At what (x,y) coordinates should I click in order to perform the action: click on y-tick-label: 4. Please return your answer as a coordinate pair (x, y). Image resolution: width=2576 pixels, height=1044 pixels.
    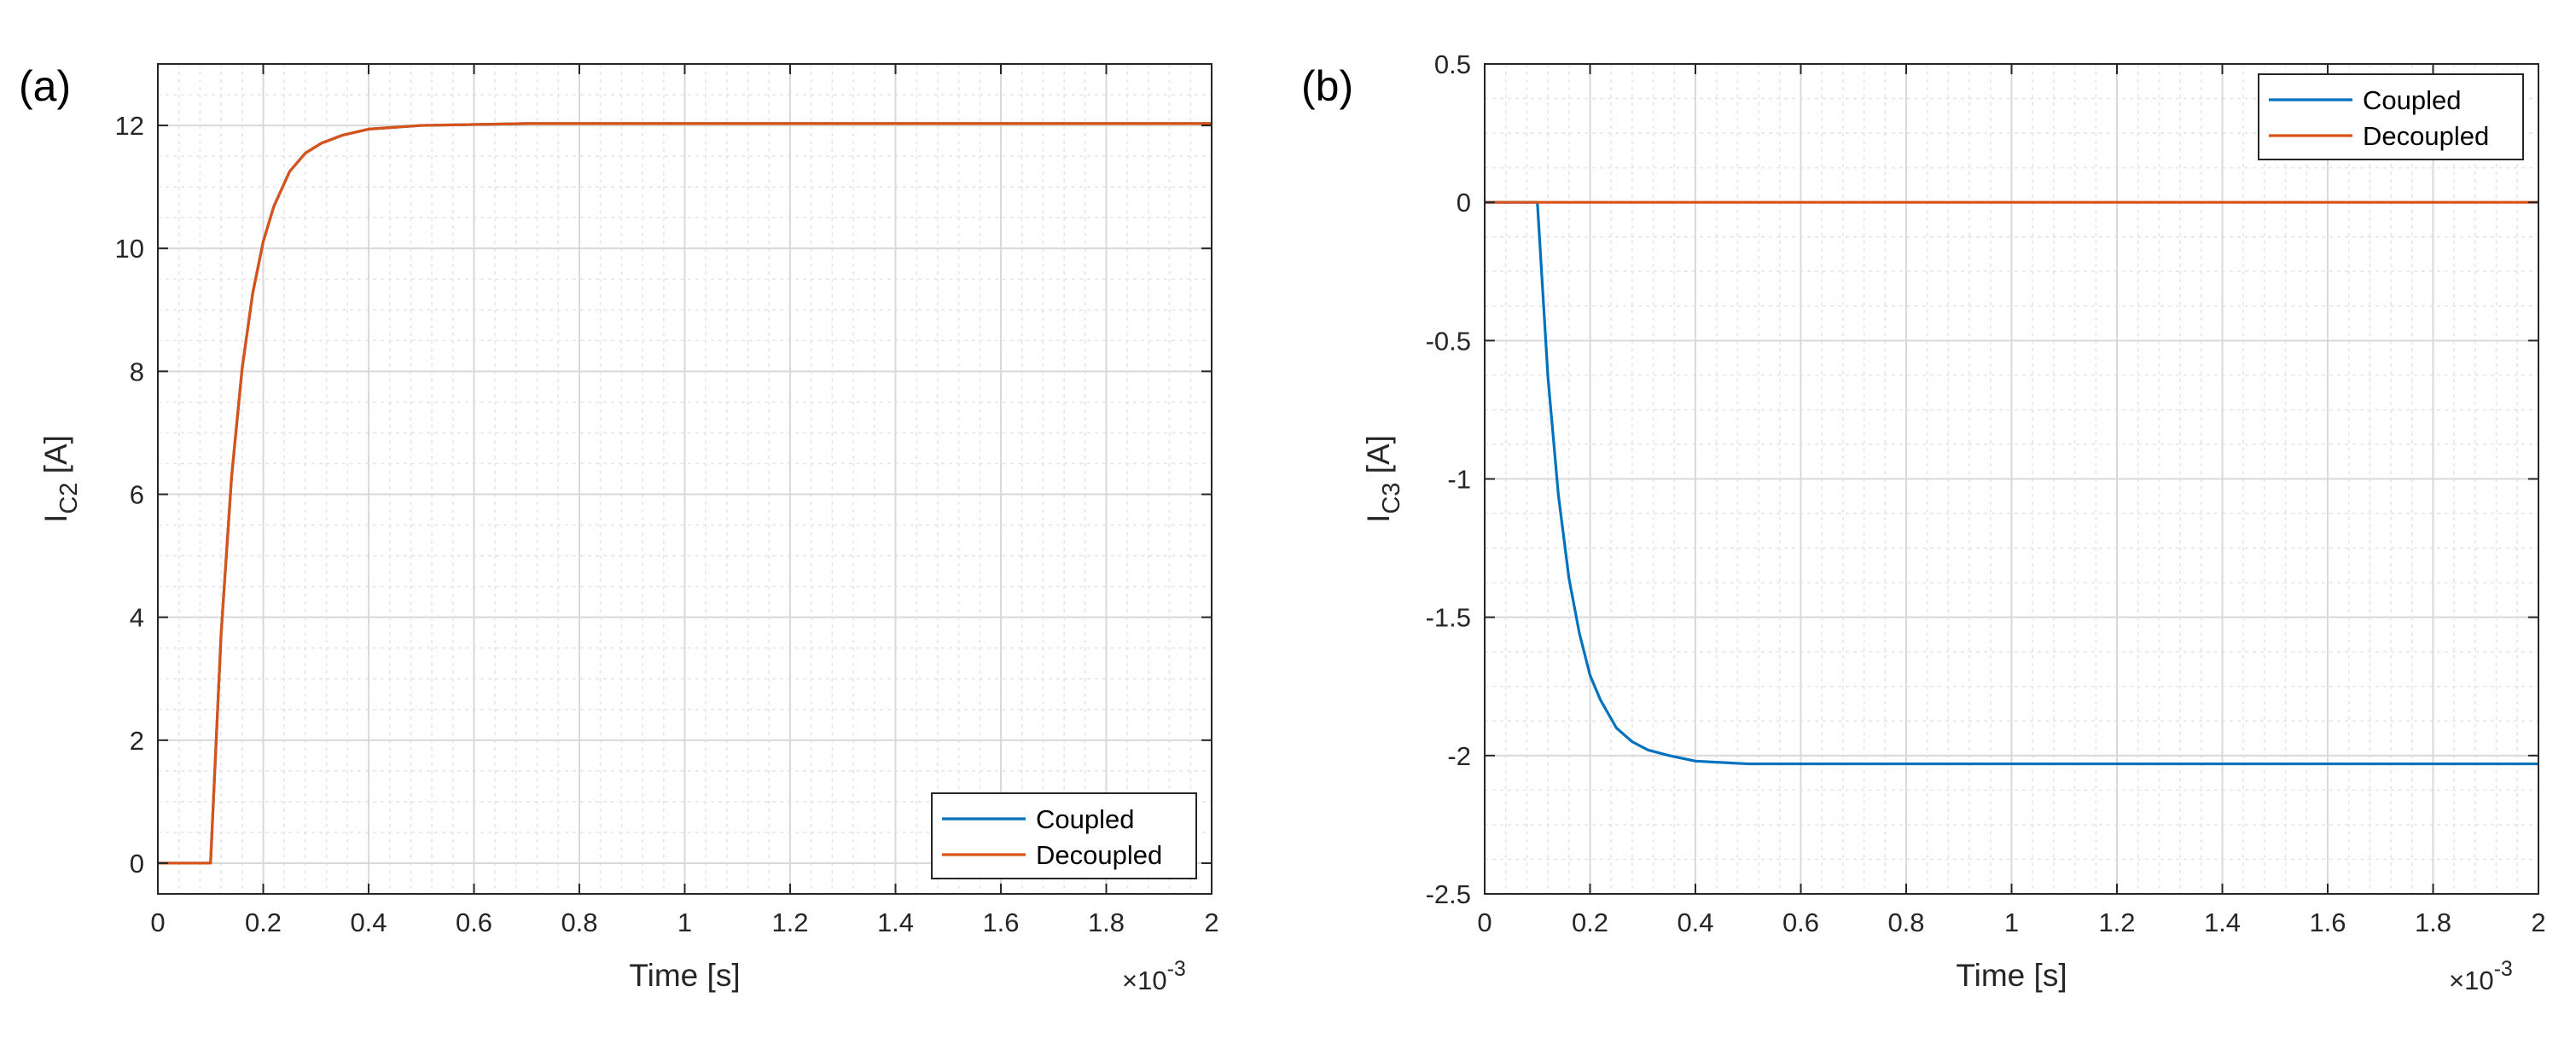
    Looking at the image, I should click on (137, 618).